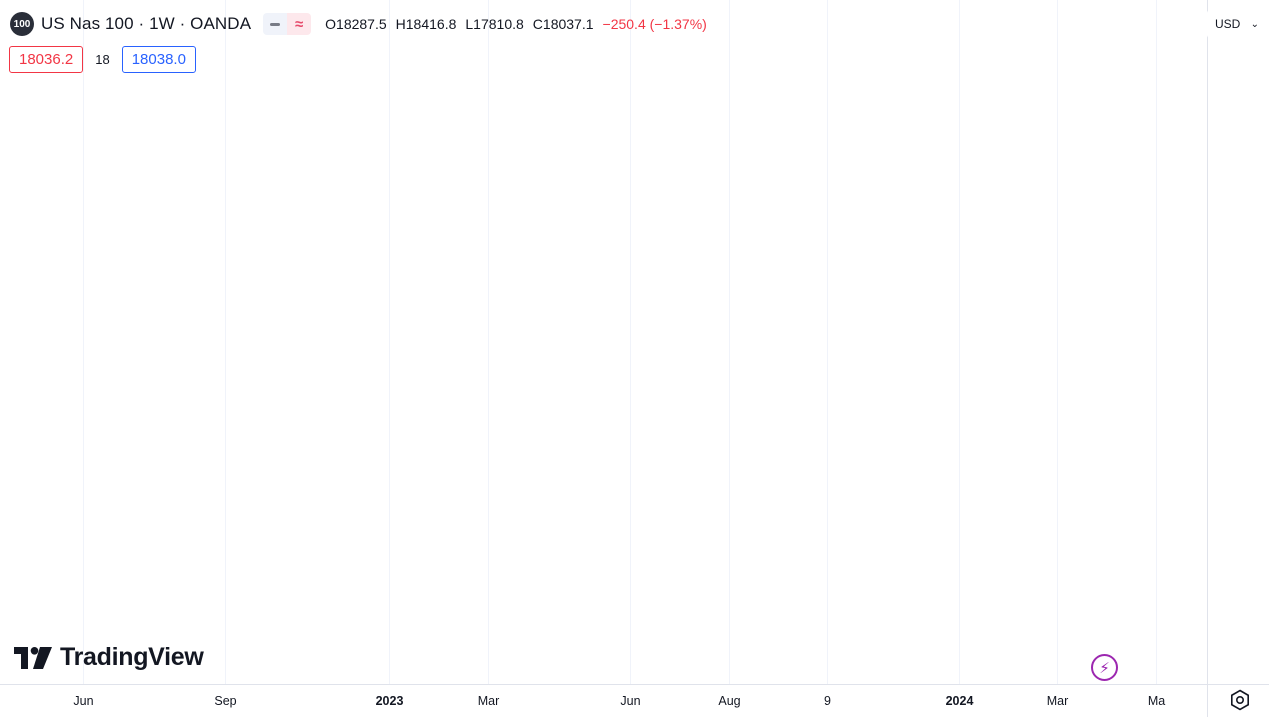  Describe the element at coordinates (22, 24) in the screenshot. I see `symbol-badge-icon: 100` at that location.